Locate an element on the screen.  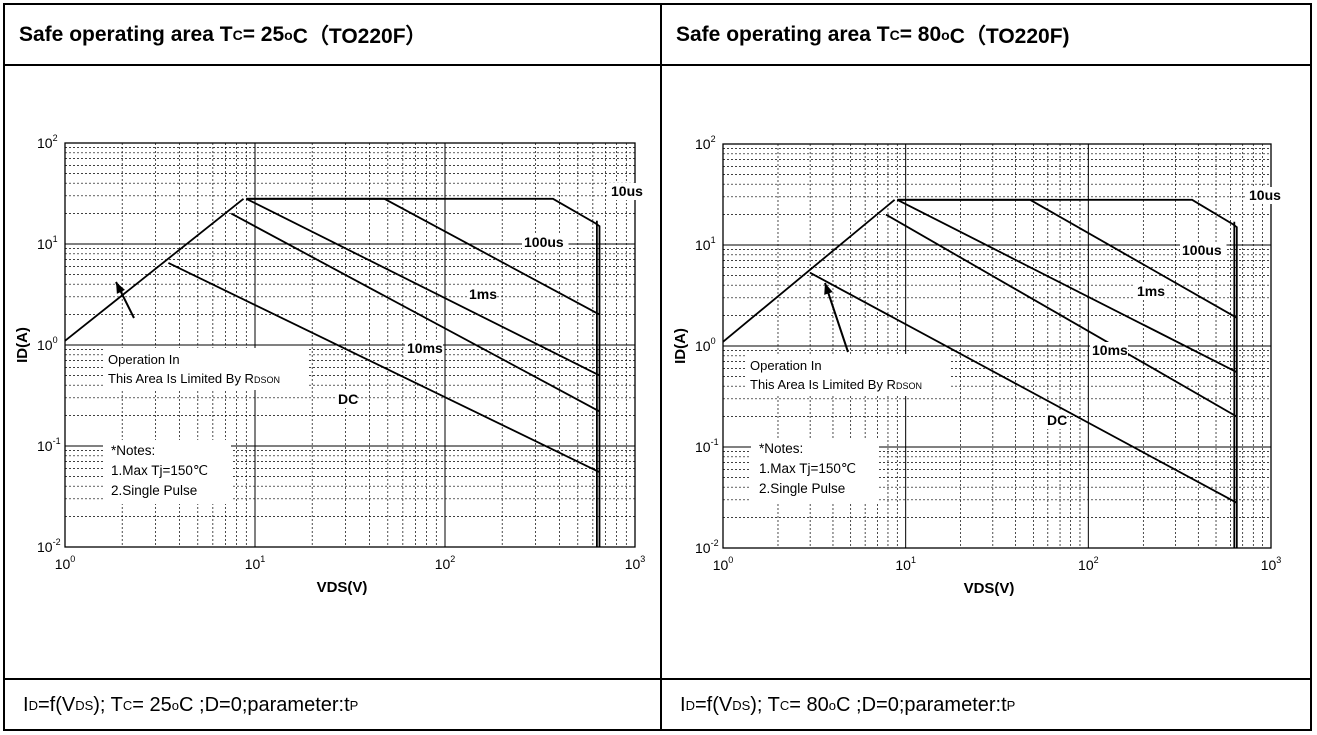
footer-divider is located at coordinates (657, 679).